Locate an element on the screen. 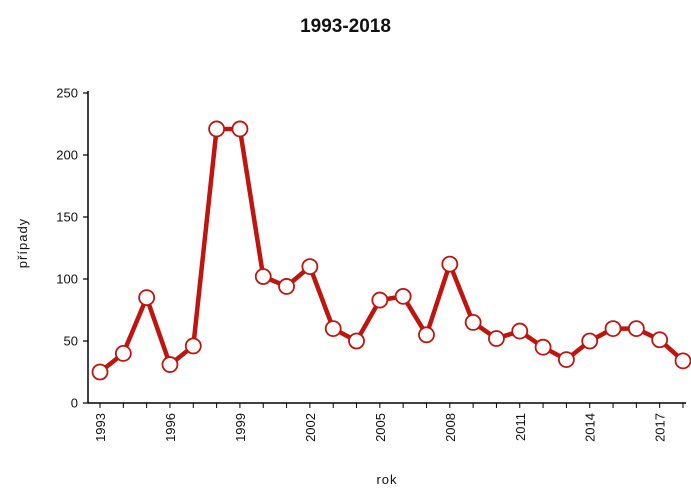 The height and width of the screenshot is (489, 691). x-tick-label: 1999 is located at coordinates (240, 427).